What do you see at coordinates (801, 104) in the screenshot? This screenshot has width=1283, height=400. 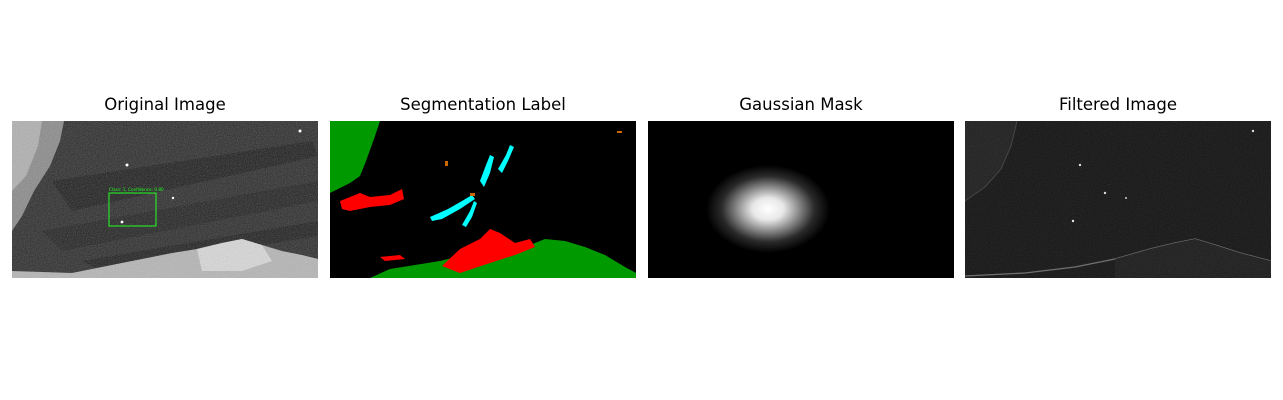 I see `panel-title-gaussian: Gaussian Mask` at bounding box center [801, 104].